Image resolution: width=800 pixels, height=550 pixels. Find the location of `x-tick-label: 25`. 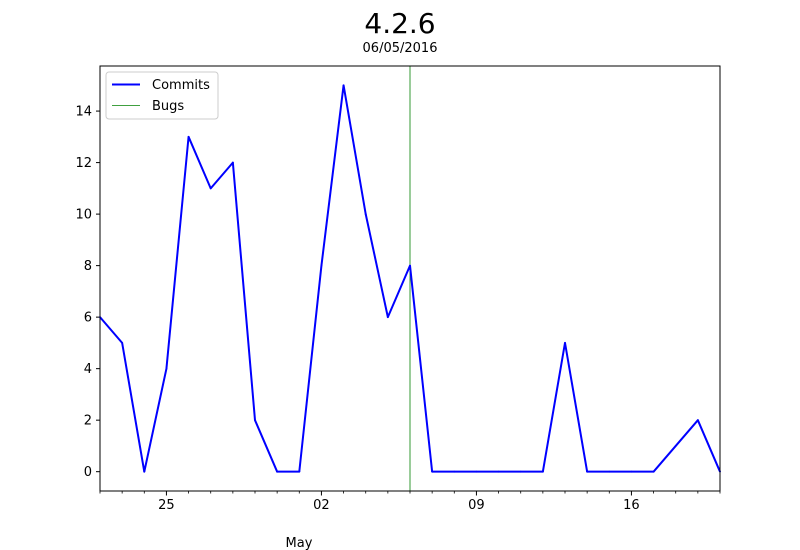

x-tick-label: 25 is located at coordinates (166, 505).